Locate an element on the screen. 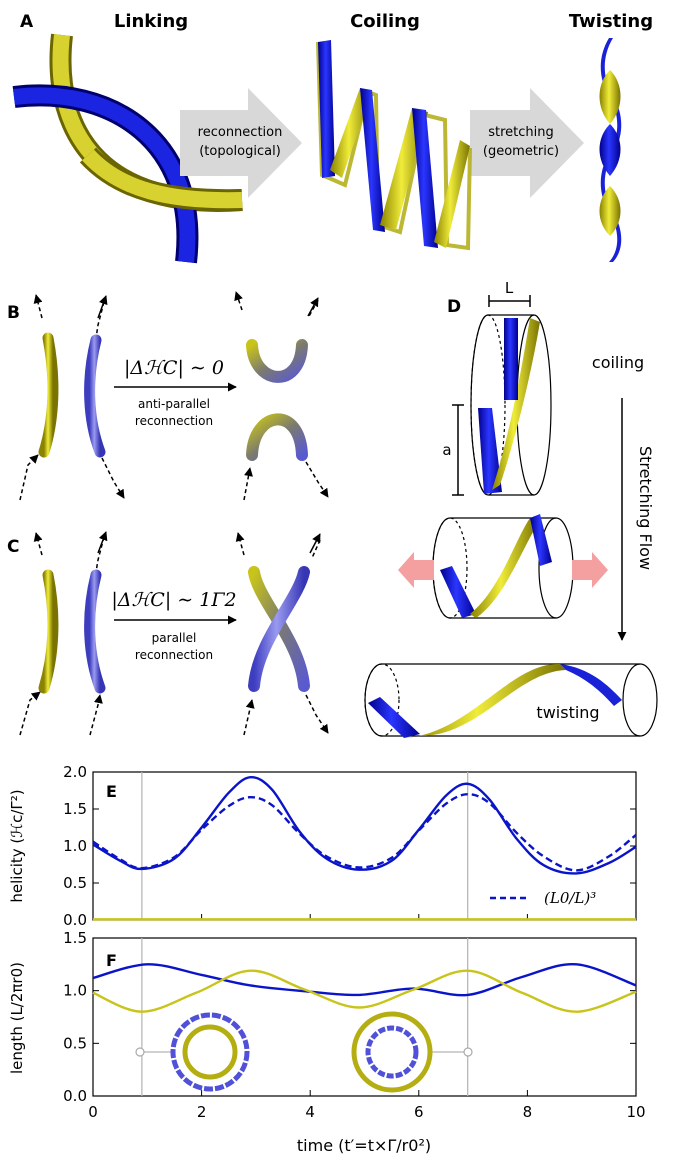 The width and height of the screenshot is (673, 1159). b-label-1: anti-parallel is located at coordinates (174, 404).